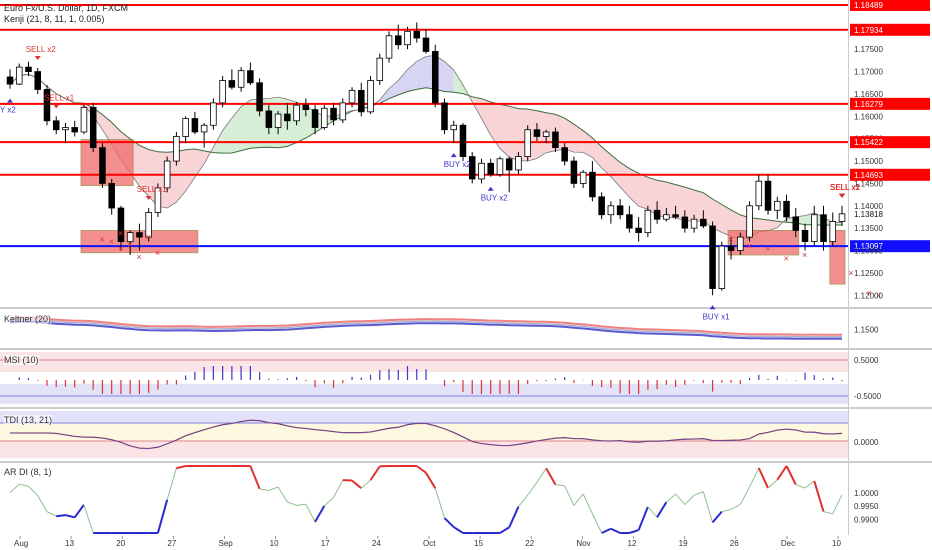 The height and width of the screenshot is (550, 932). Describe the element at coordinates (866, 493) in the screenshot. I see `ardi-tick: 1.0000` at that location.